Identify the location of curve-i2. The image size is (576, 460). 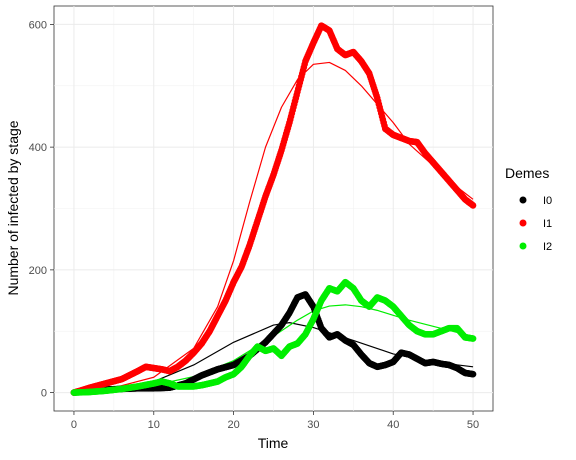
(273, 349).